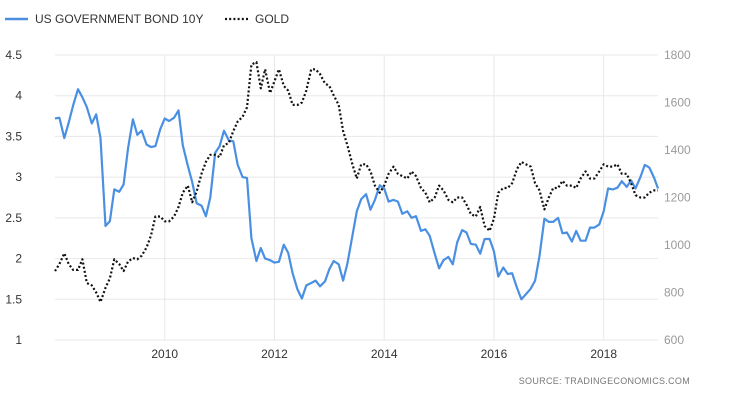  Describe the element at coordinates (677, 245) in the screenshot. I see `right-tick-label: 1000` at that location.